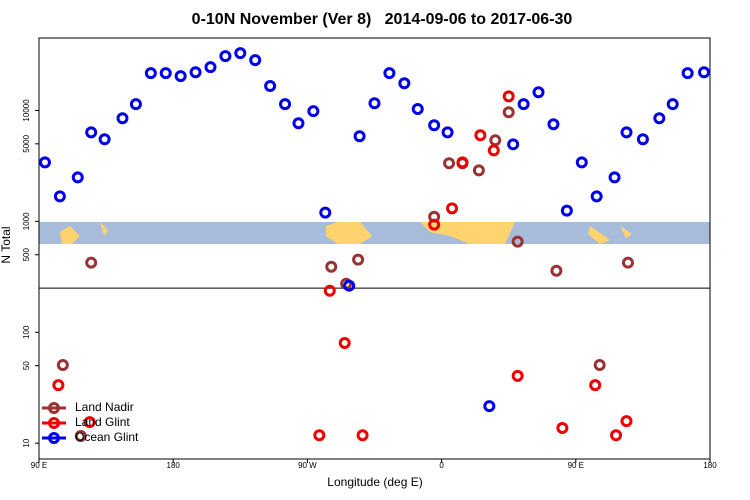 This screenshot has width=750, height=500. Describe the element at coordinates (26, 221) in the screenshot. I see `y-tick-label: 1000` at that location.